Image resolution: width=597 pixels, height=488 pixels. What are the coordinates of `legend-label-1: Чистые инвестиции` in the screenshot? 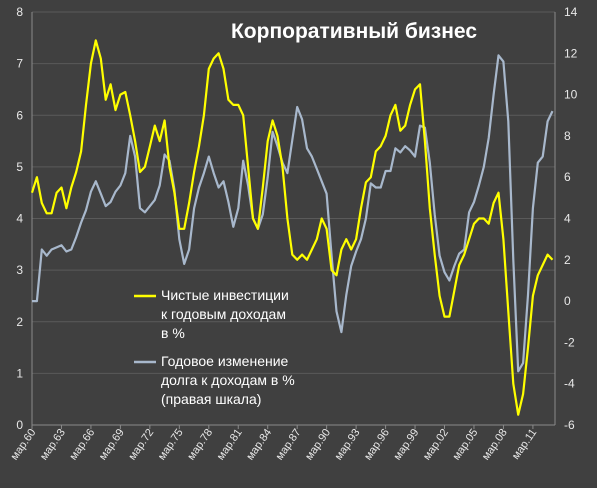 It's located at (225, 295).